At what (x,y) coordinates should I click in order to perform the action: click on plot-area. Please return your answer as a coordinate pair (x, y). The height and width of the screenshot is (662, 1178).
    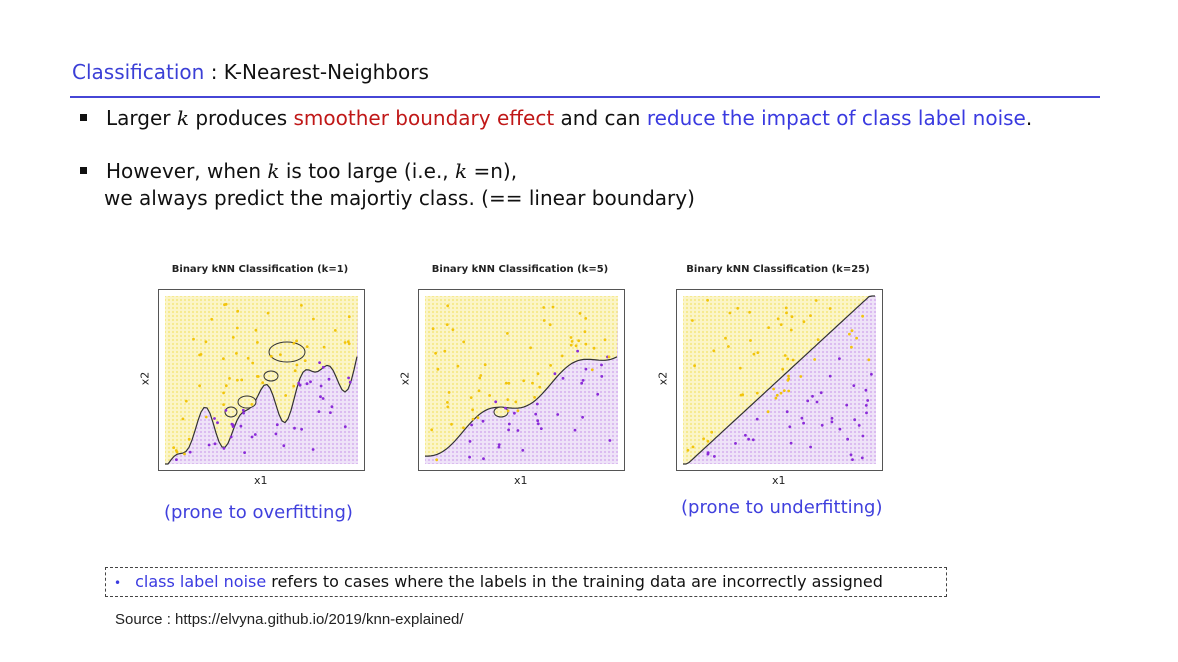
    Looking at the image, I should click on (779, 380).